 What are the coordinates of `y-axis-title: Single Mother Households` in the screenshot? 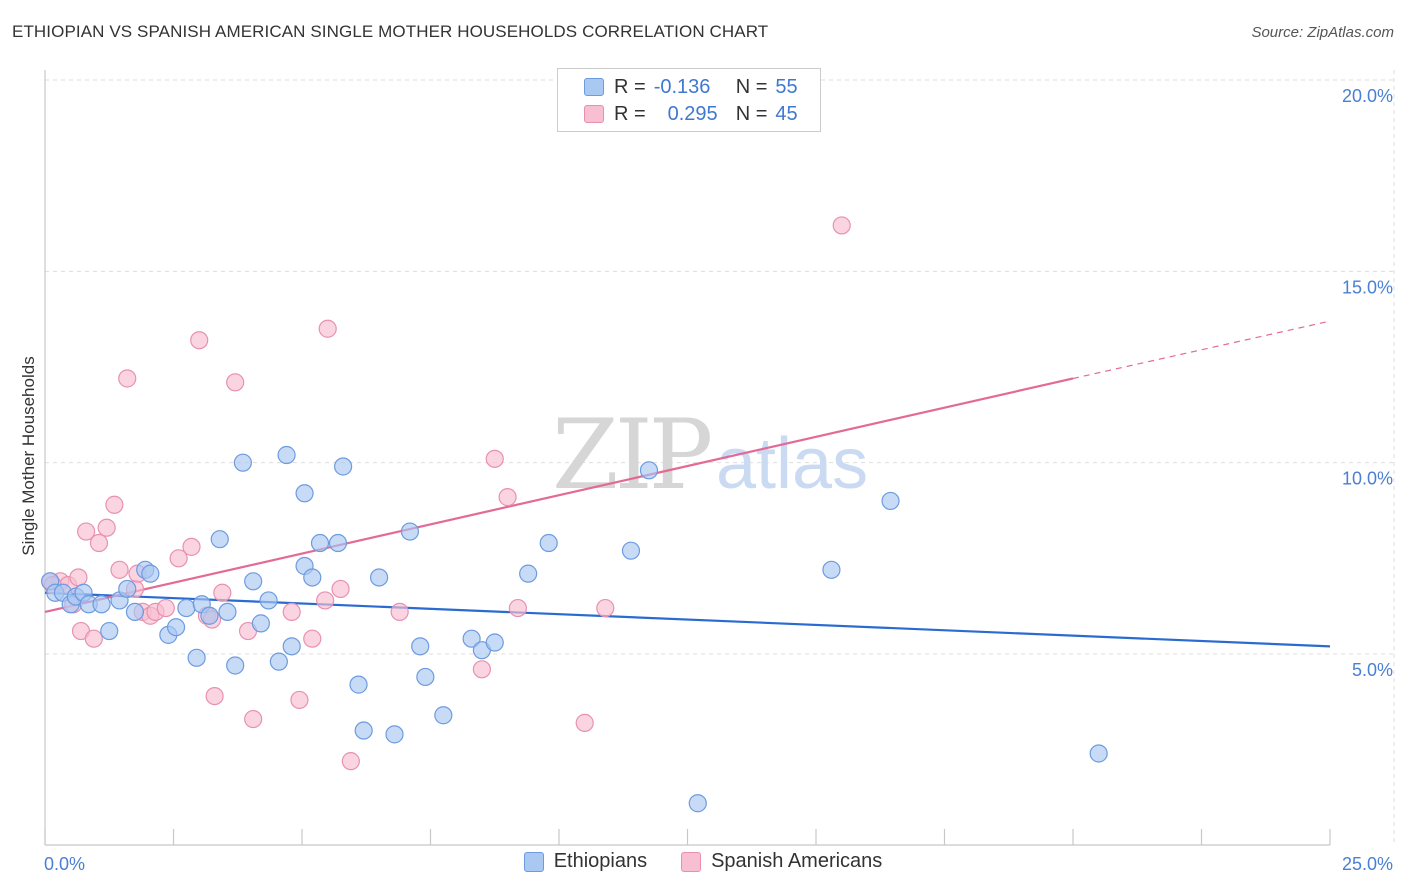 It's located at (28, 455).